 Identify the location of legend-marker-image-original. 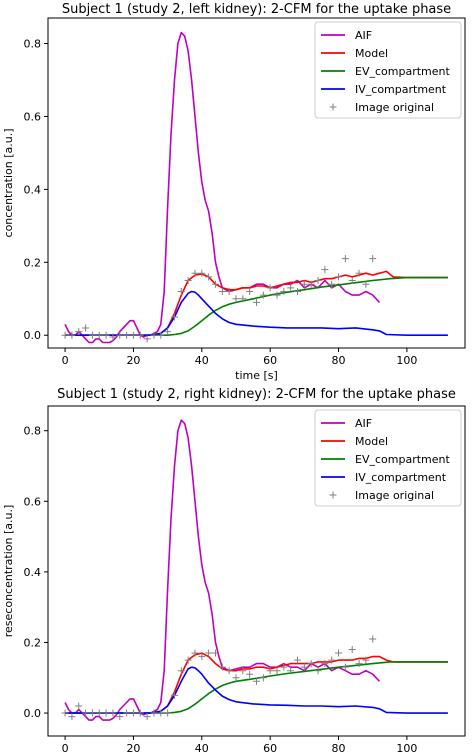
(333, 495).